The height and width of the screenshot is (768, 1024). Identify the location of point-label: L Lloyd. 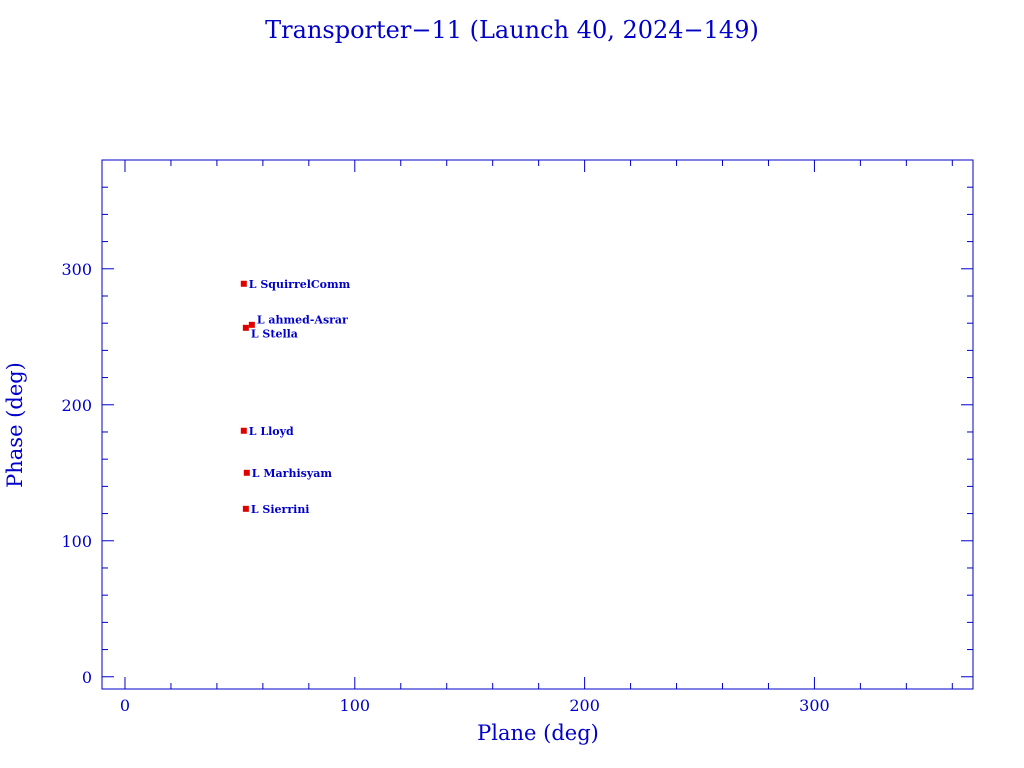
(271, 431).